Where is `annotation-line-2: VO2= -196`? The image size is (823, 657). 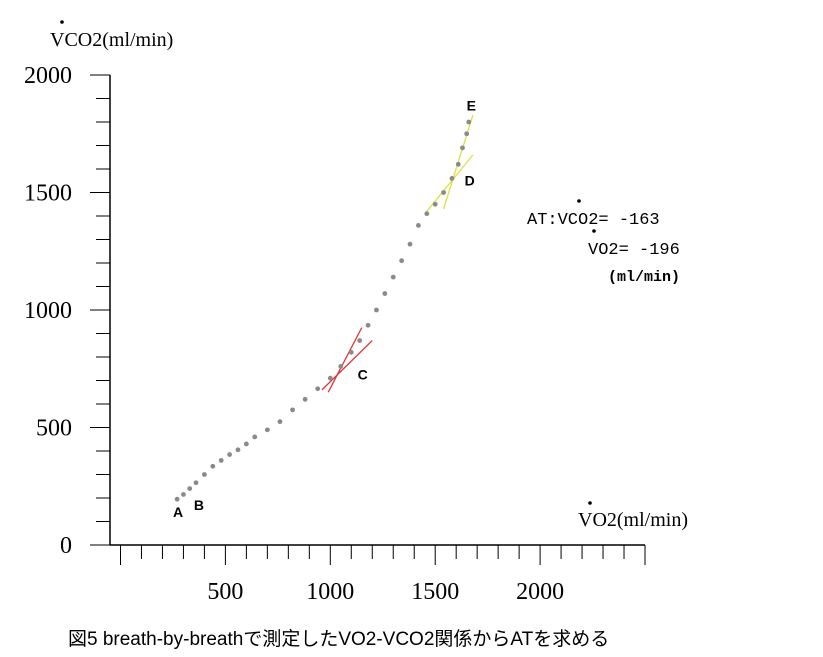 annotation-line-2: VO2= -196 is located at coordinates (634, 250).